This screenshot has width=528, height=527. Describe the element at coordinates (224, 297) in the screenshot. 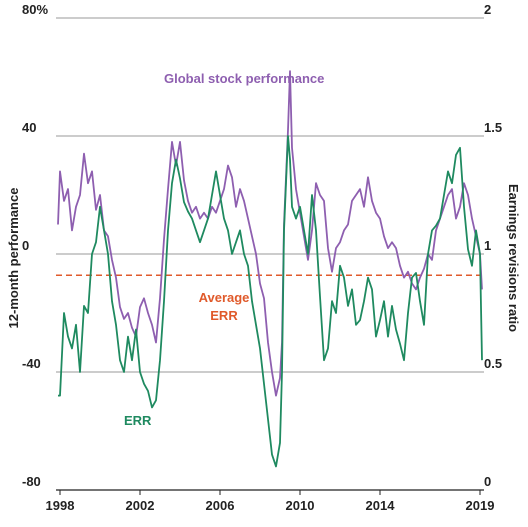

I see `average-err-label-line1: Average` at that location.